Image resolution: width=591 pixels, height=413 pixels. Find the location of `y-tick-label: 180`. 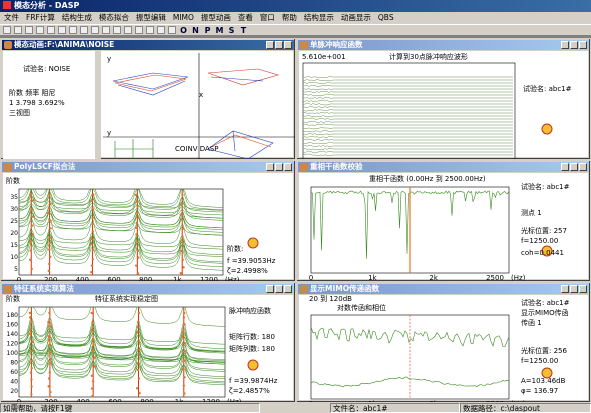

y-tick-label: 180 is located at coordinates (13, 315).